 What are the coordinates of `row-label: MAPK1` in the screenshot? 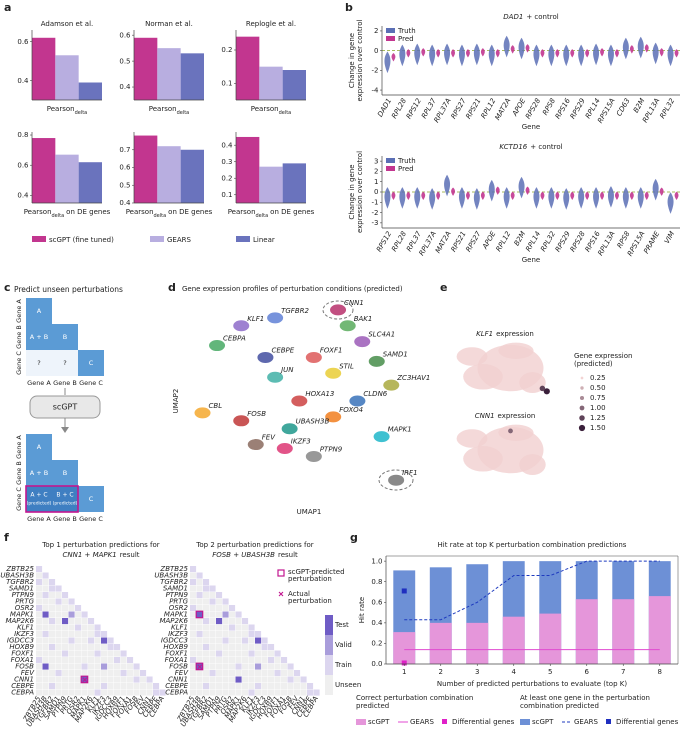 It's located at (22, 615).